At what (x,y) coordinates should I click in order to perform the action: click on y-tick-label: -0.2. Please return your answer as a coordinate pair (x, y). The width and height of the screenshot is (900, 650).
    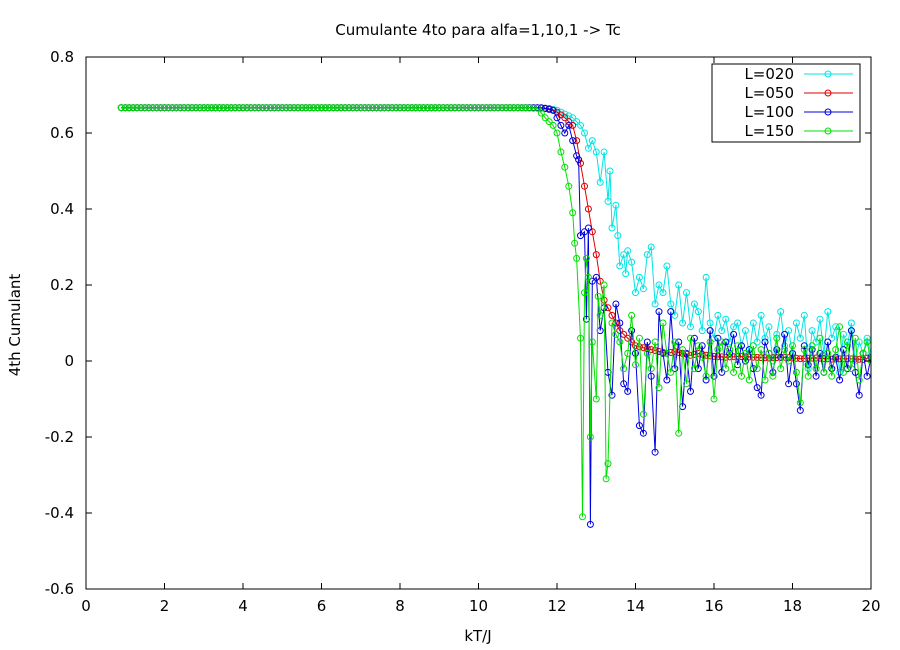
    Looking at the image, I should click on (59, 437).